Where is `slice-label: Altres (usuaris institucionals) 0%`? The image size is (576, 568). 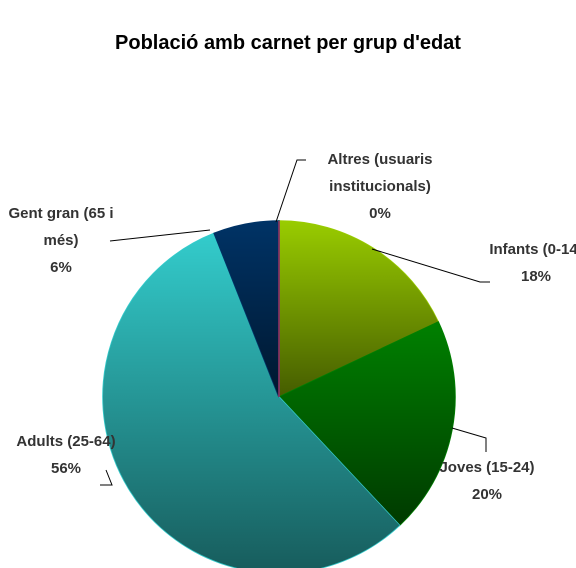
slice-label: Altres (usuaris institucionals) 0% is located at coordinates (380, 186).